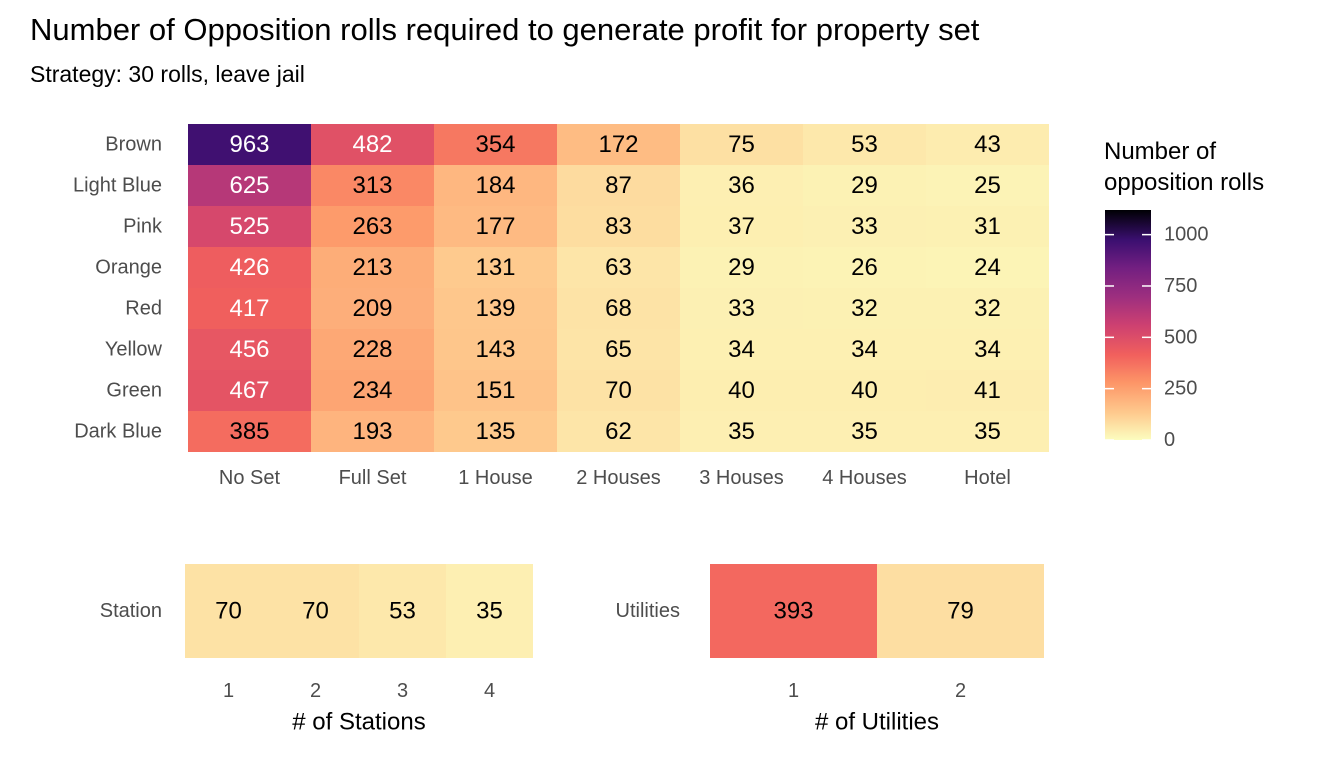 The width and height of the screenshot is (1344, 768). I want to click on station-cell-label: 70, so click(315, 611).